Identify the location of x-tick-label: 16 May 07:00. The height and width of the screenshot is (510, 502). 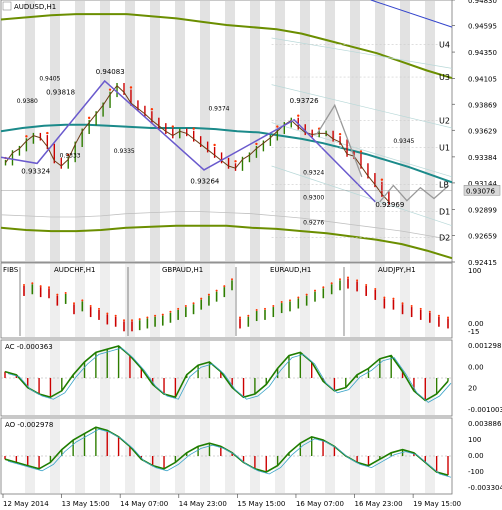
(320, 504).